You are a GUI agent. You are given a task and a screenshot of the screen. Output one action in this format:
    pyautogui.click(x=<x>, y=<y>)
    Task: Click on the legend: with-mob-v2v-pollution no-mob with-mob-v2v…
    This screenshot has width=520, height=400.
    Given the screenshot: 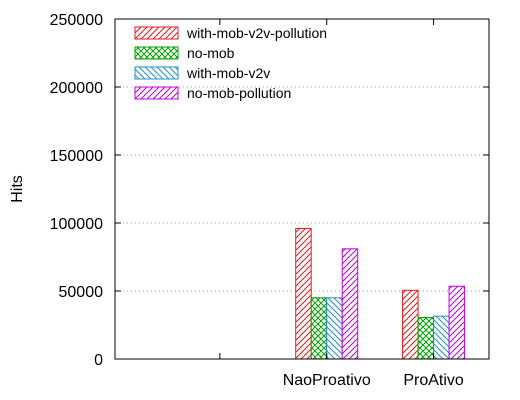 What is the action you would take?
    pyautogui.click(x=230, y=63)
    